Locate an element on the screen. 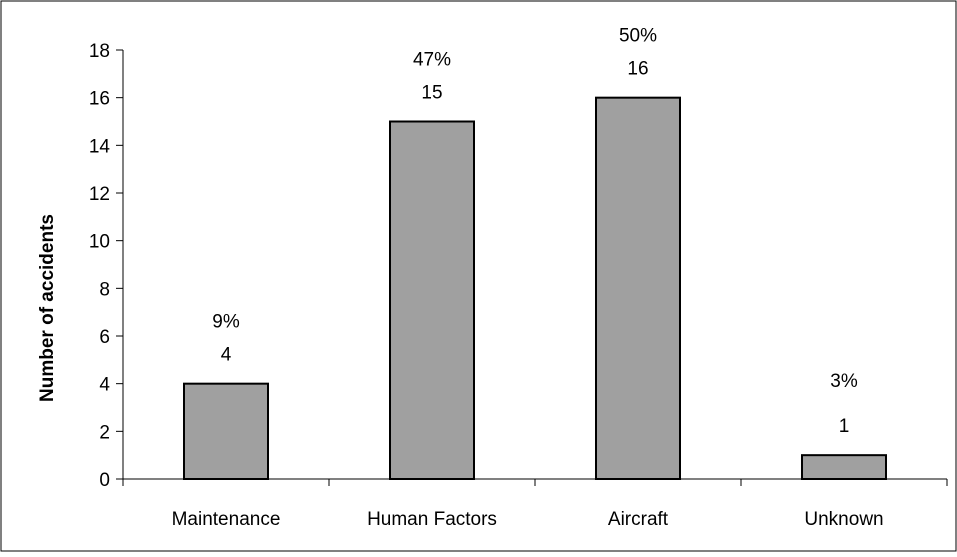  data-label-percent: 47% is located at coordinates (432, 60).